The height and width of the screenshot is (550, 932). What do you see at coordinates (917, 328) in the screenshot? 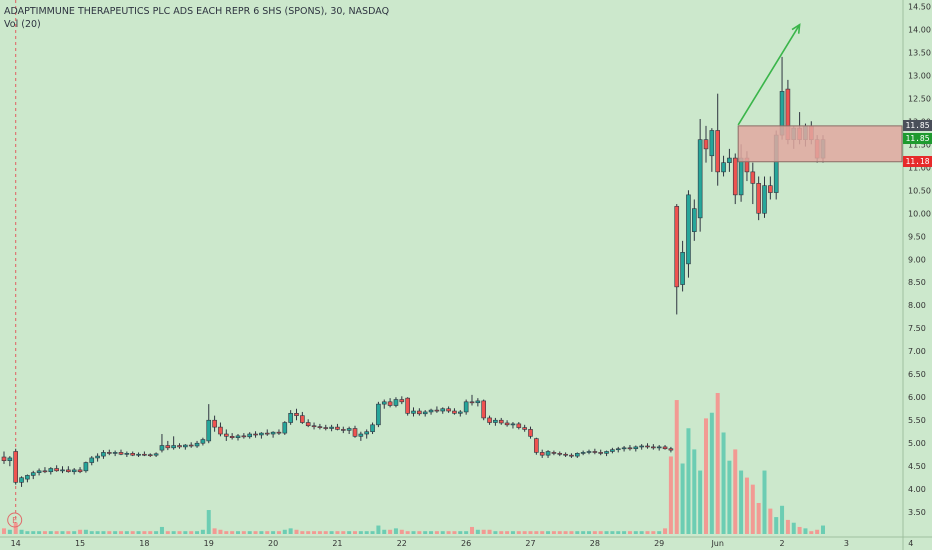
I see `price-tick-label: 7.50` at bounding box center [917, 328].